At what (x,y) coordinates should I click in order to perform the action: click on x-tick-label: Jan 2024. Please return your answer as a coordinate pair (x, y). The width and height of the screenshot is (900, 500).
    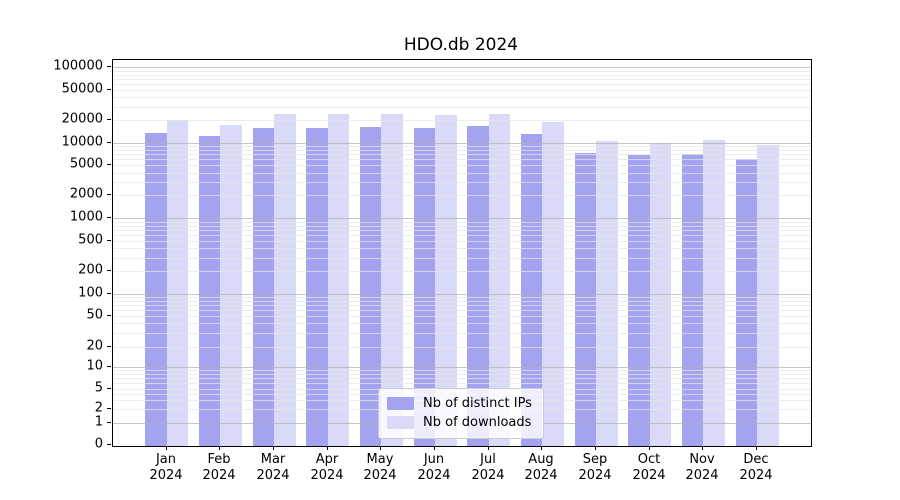
    Looking at the image, I should click on (166, 467).